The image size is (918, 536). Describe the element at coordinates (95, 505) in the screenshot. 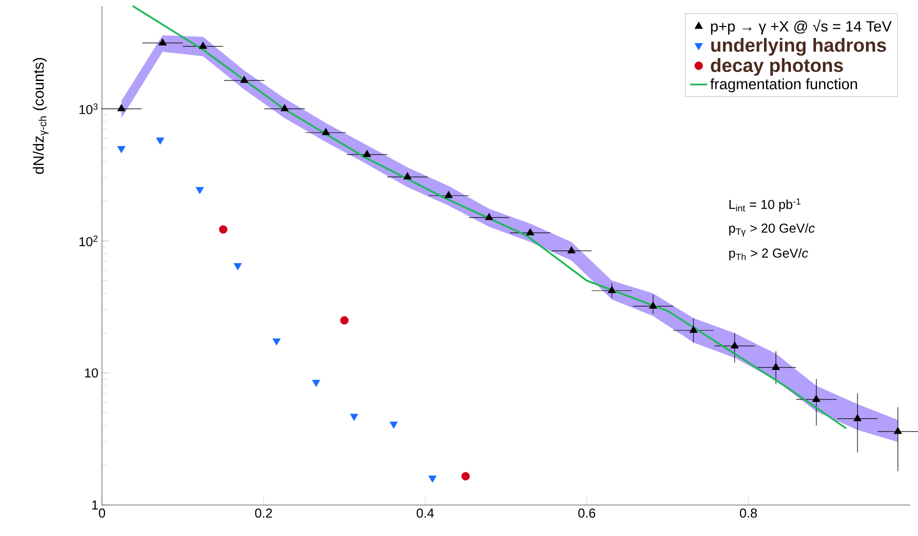

I see `y-tick-label: 1` at that location.